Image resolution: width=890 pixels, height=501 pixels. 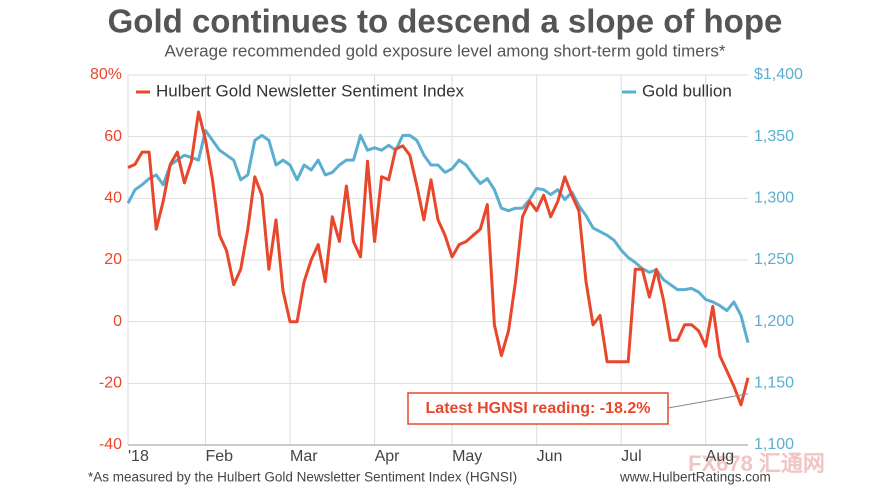 I want to click on y2-tick-label: $1,400, so click(x=778, y=74).